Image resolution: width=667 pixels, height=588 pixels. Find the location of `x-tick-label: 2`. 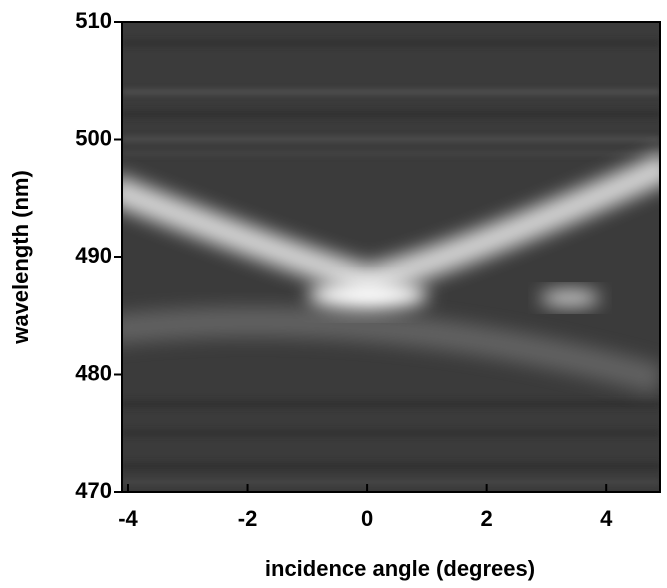

x-tick-label: 2 is located at coordinates (487, 518).